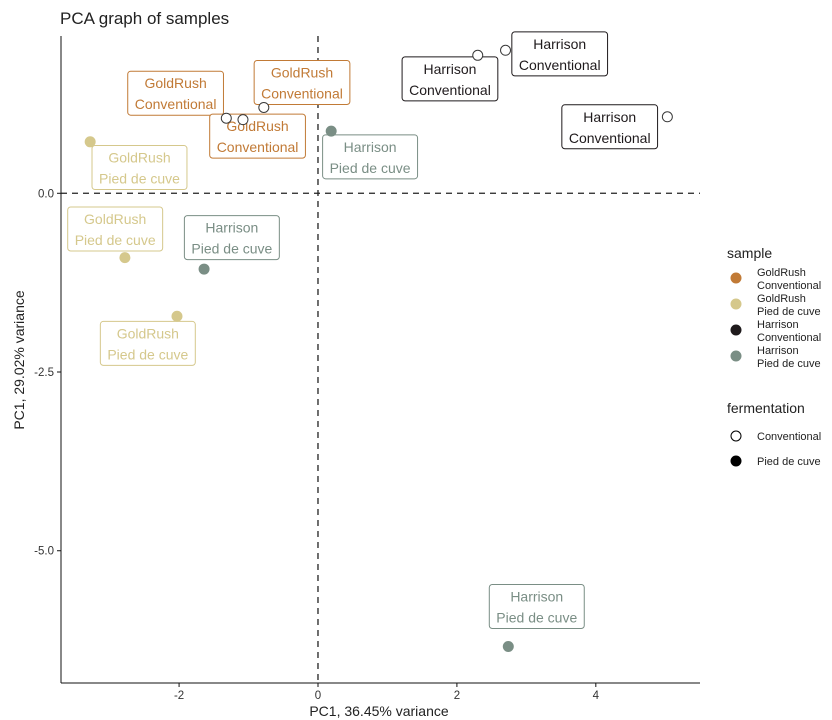 This screenshot has width=832, height=720. I want to click on legend-key-harrison-conventional, so click(736, 330).